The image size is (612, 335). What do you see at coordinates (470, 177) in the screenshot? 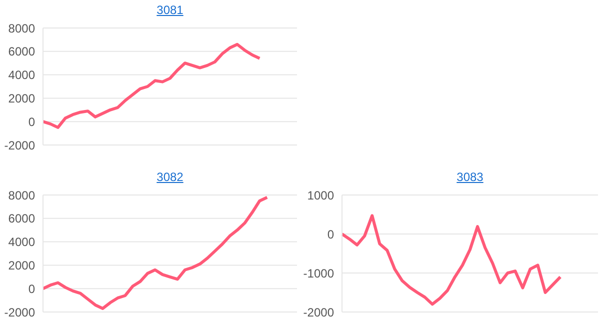
I see `chart-title: 3083` at bounding box center [470, 177].